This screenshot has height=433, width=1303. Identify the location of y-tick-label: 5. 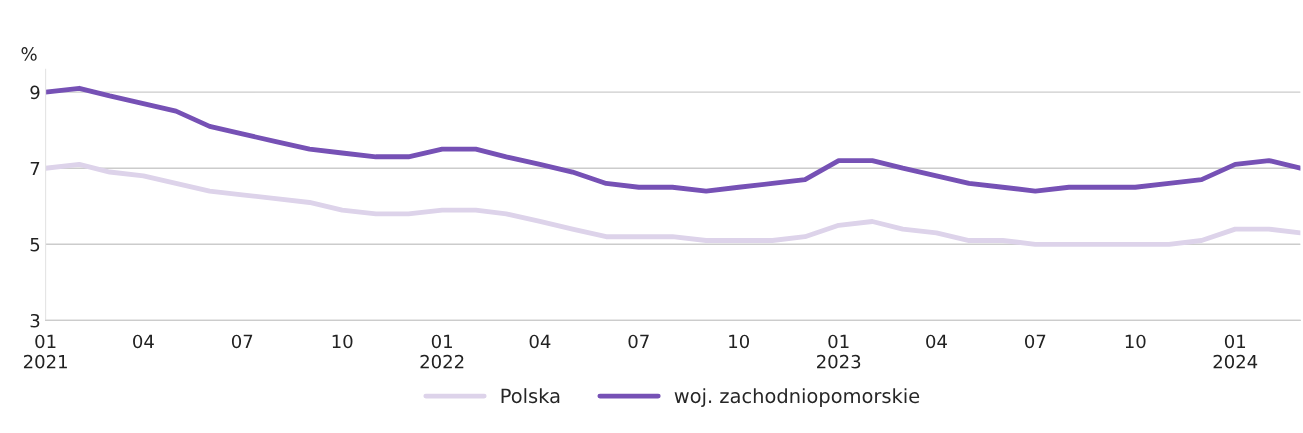
(35, 245).